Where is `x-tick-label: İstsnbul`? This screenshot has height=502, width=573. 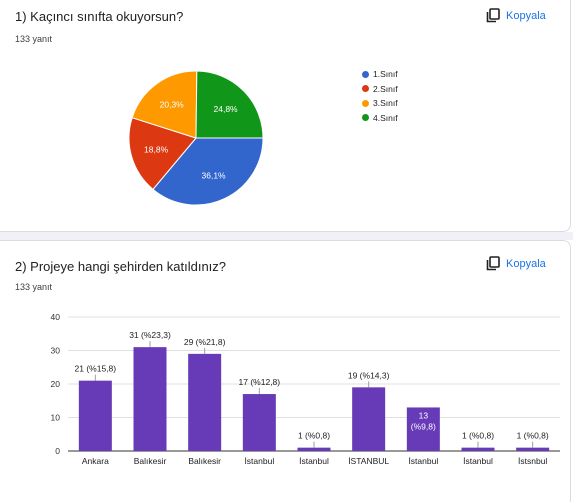 x-tick-label: İstsnbul is located at coordinates (532, 461).